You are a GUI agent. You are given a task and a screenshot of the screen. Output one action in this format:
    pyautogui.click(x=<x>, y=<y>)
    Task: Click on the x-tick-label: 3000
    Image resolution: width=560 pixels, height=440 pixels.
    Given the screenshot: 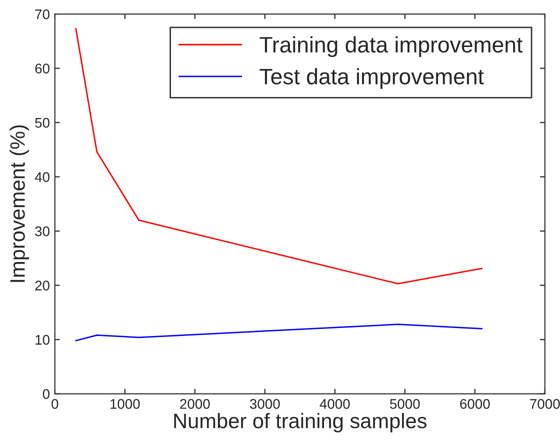 What is the action you would take?
    pyautogui.click(x=265, y=404)
    